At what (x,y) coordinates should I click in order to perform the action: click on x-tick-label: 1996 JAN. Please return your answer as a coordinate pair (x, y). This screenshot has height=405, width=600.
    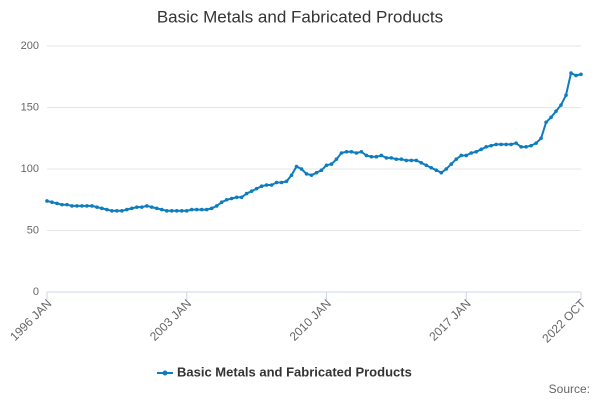
    Looking at the image, I should click on (30, 319).